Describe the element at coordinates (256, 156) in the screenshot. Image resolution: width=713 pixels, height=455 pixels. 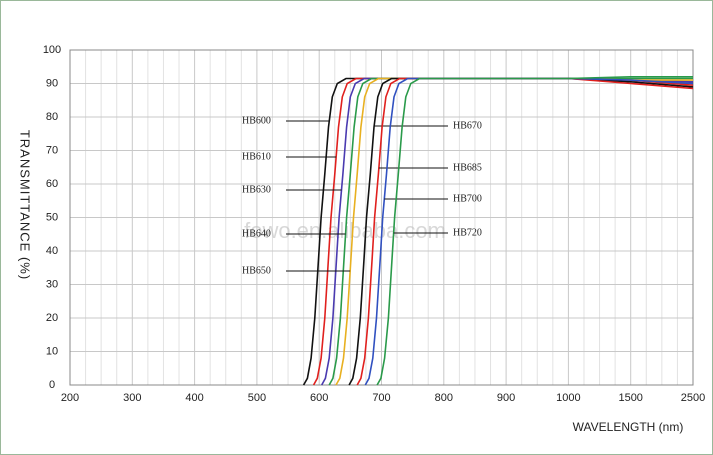
I see `series-label: HB610` at that location.